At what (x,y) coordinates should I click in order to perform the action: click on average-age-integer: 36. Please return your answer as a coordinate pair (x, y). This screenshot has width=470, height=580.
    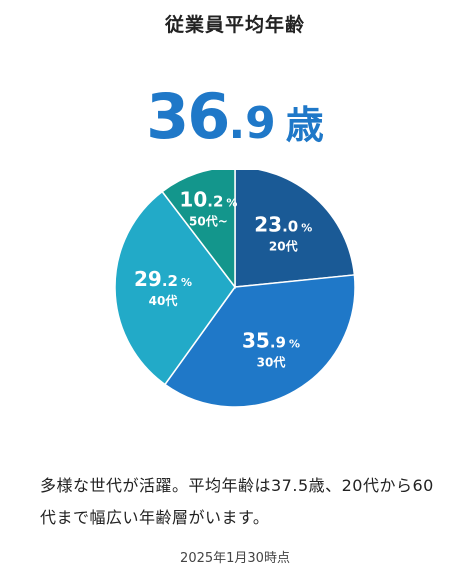
    Looking at the image, I should click on (188, 116).